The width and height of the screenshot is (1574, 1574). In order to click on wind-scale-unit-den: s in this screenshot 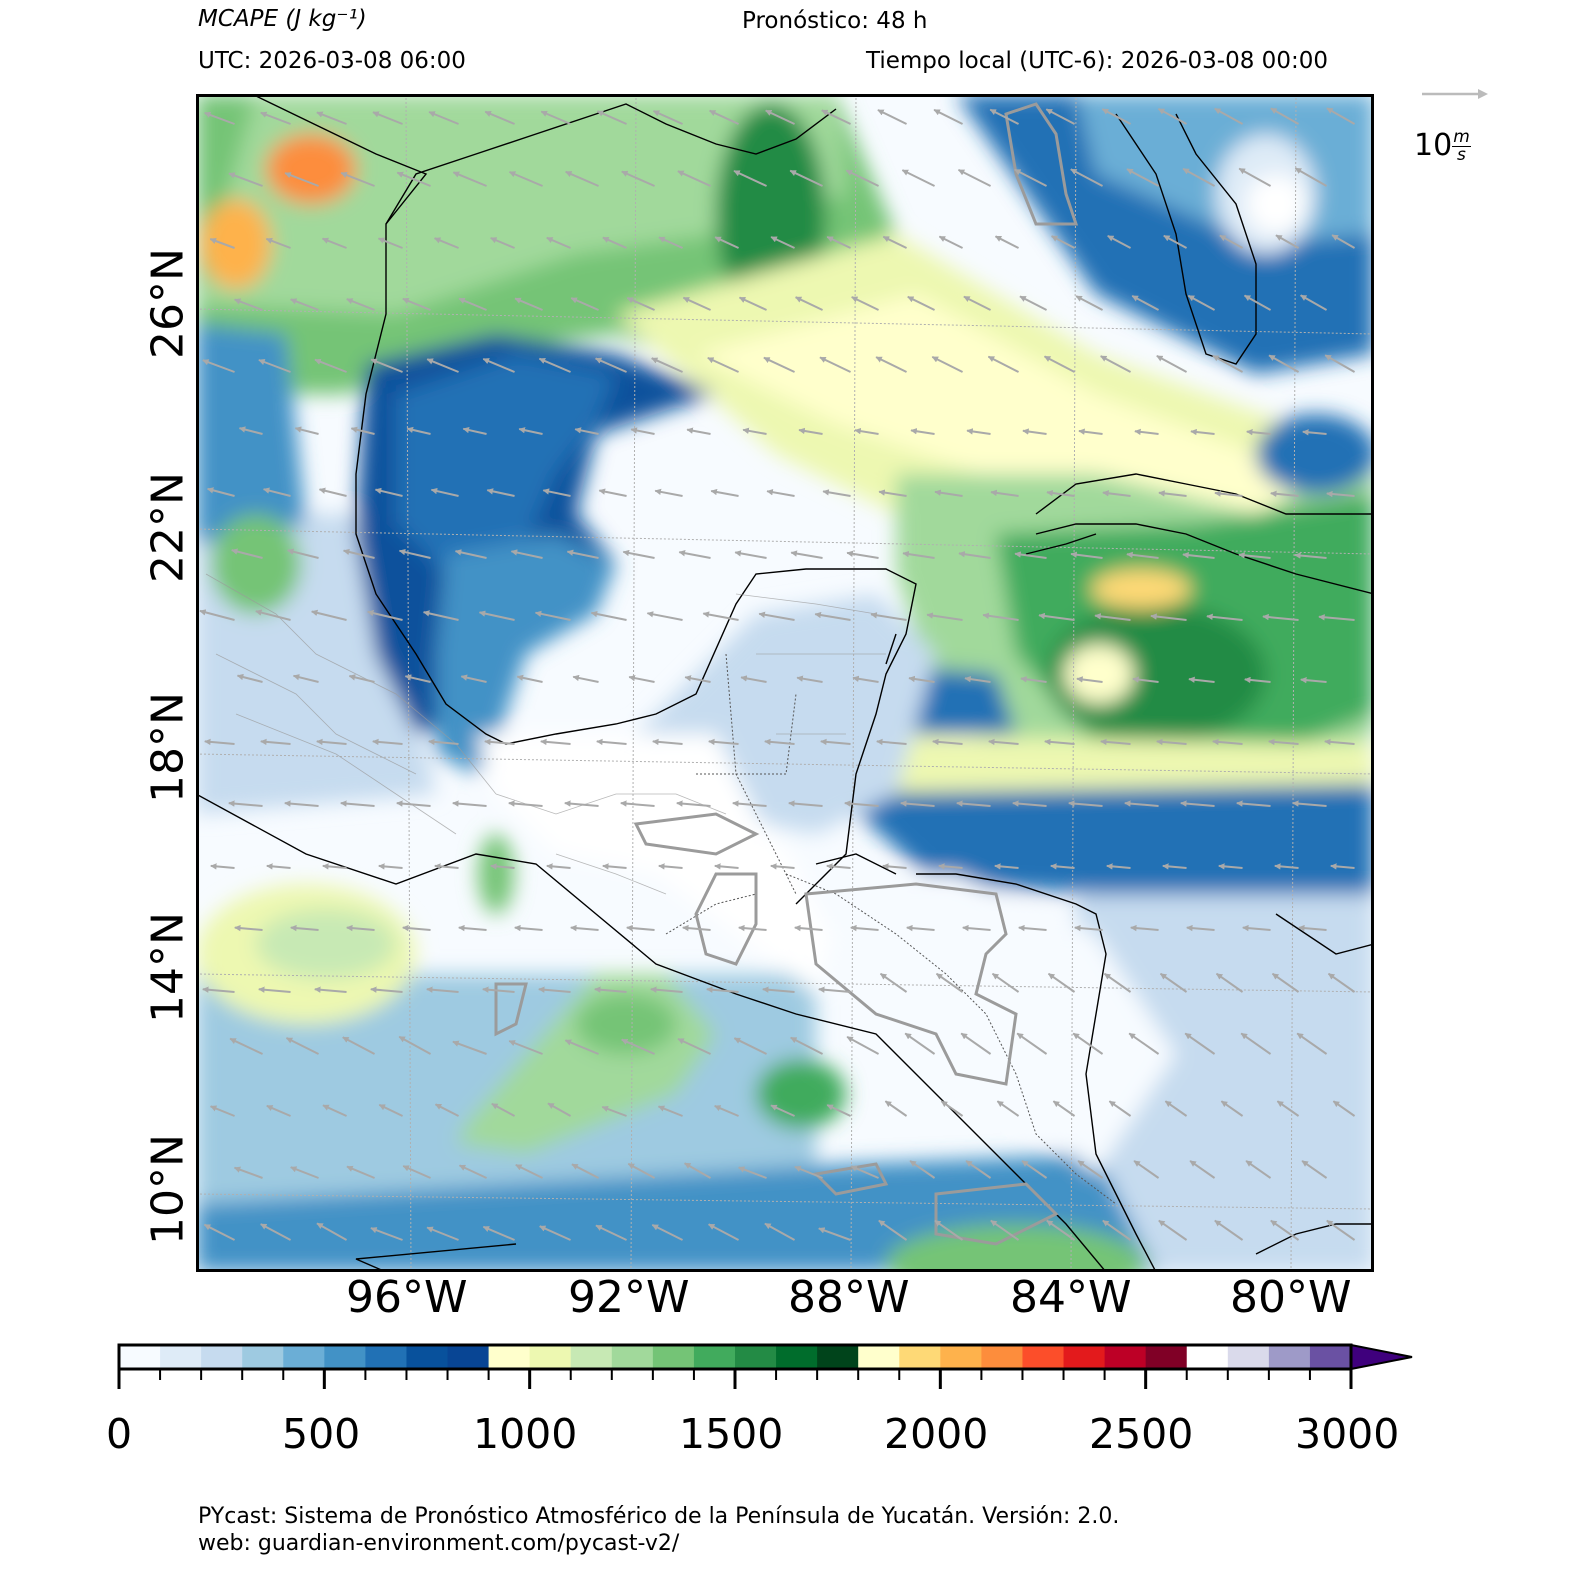, I will do `click(1461, 155)`.